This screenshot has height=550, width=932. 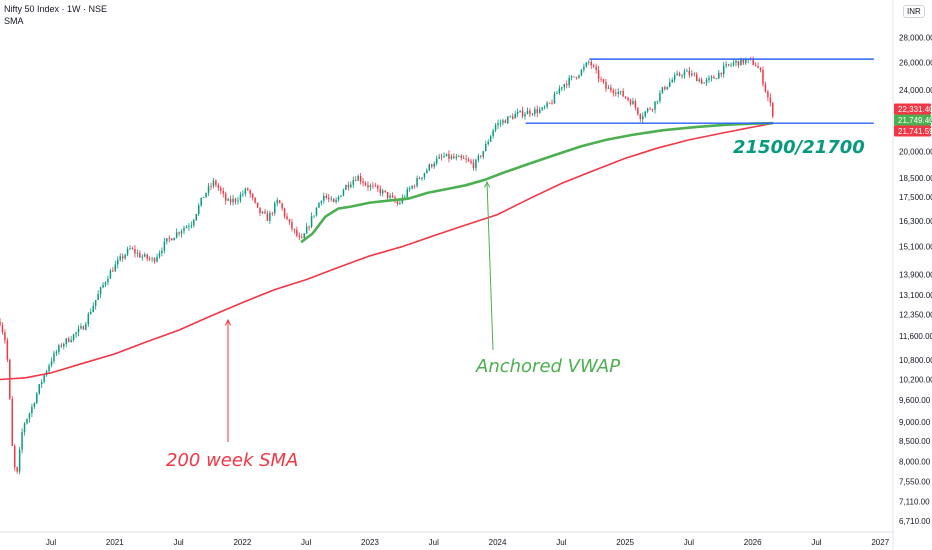 I want to click on time-tick-label: 2027, so click(x=880, y=542).